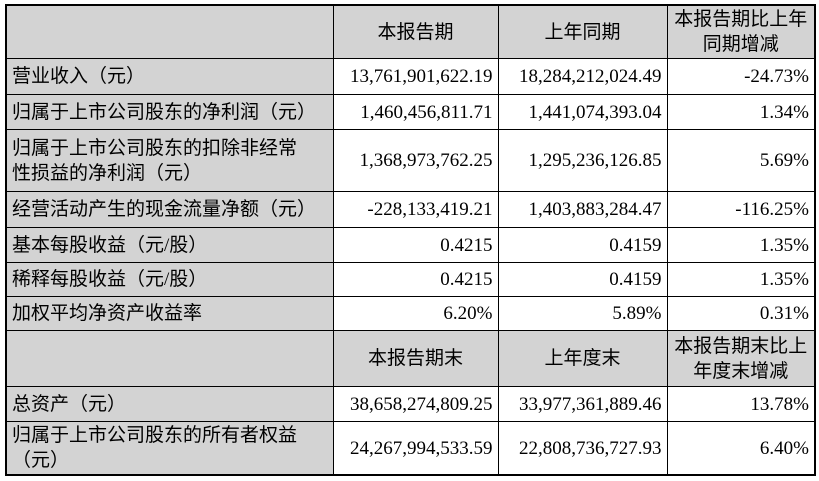  What do you see at coordinates (741, 161) in the screenshot?
I see `change-value: 5.69%` at bounding box center [741, 161].